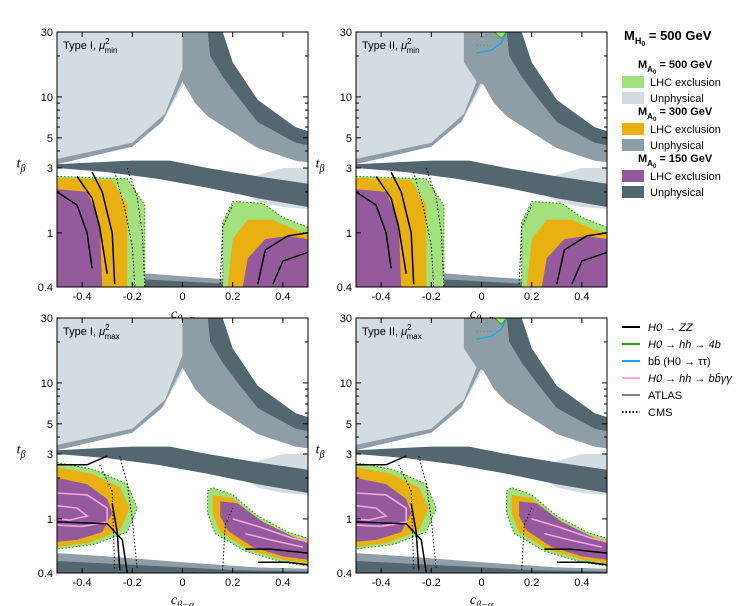 This screenshot has width=747, height=606. What do you see at coordinates (675, 67) in the screenshot?
I see `legend-group-heading: MA0 = 500 GeV` at bounding box center [675, 67].